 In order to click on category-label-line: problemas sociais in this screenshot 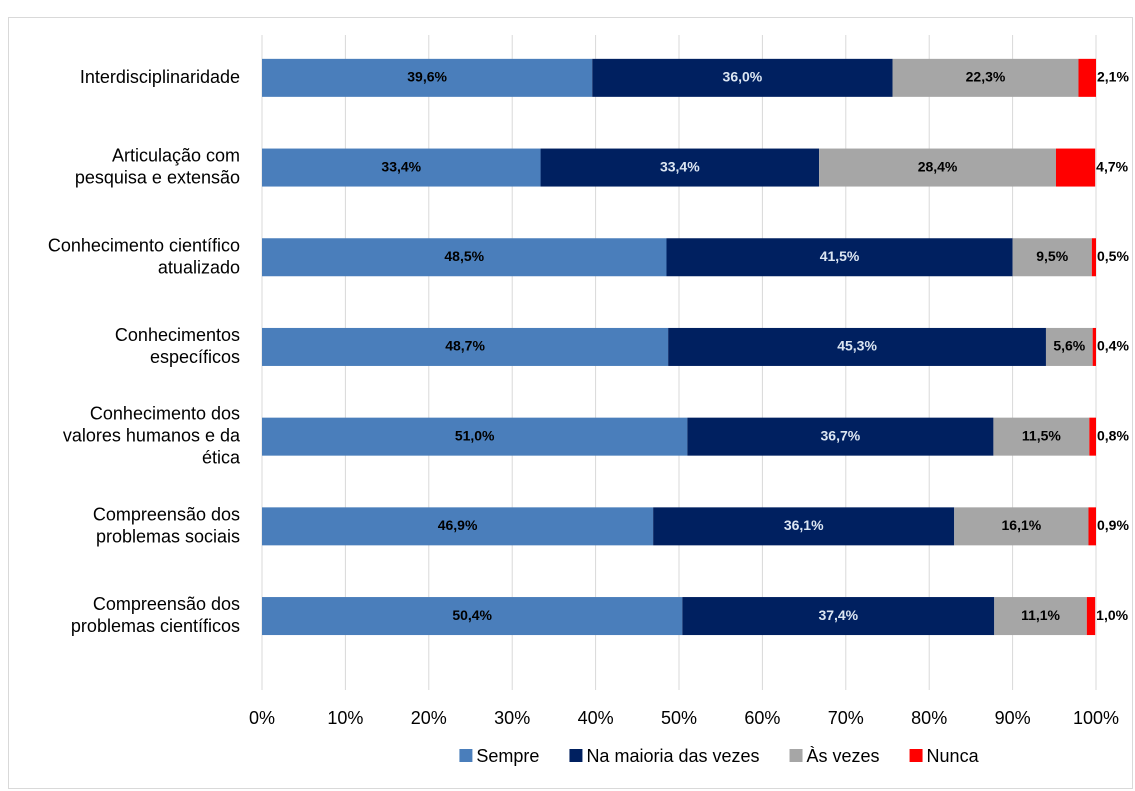, I will do `click(165, 536)`.